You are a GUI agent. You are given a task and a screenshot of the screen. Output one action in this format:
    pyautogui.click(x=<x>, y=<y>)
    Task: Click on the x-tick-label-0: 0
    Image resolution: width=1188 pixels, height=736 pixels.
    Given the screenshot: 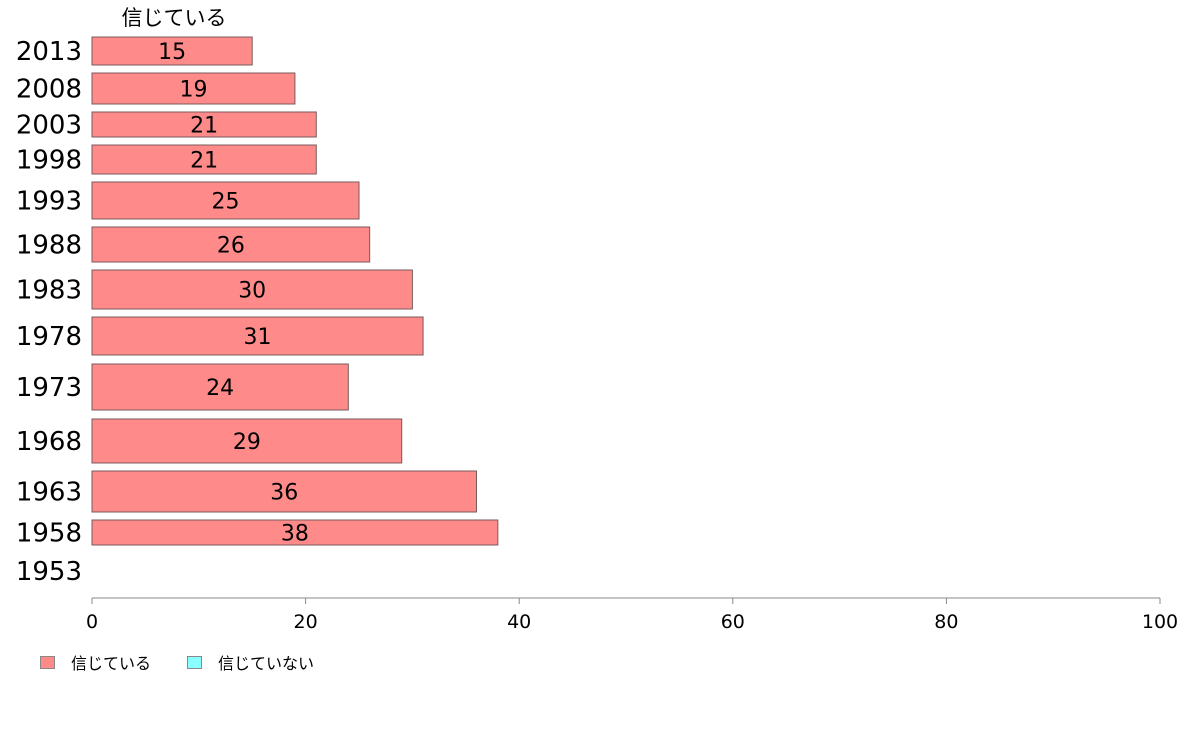 What is the action you would take?
    pyautogui.click(x=92, y=622)
    